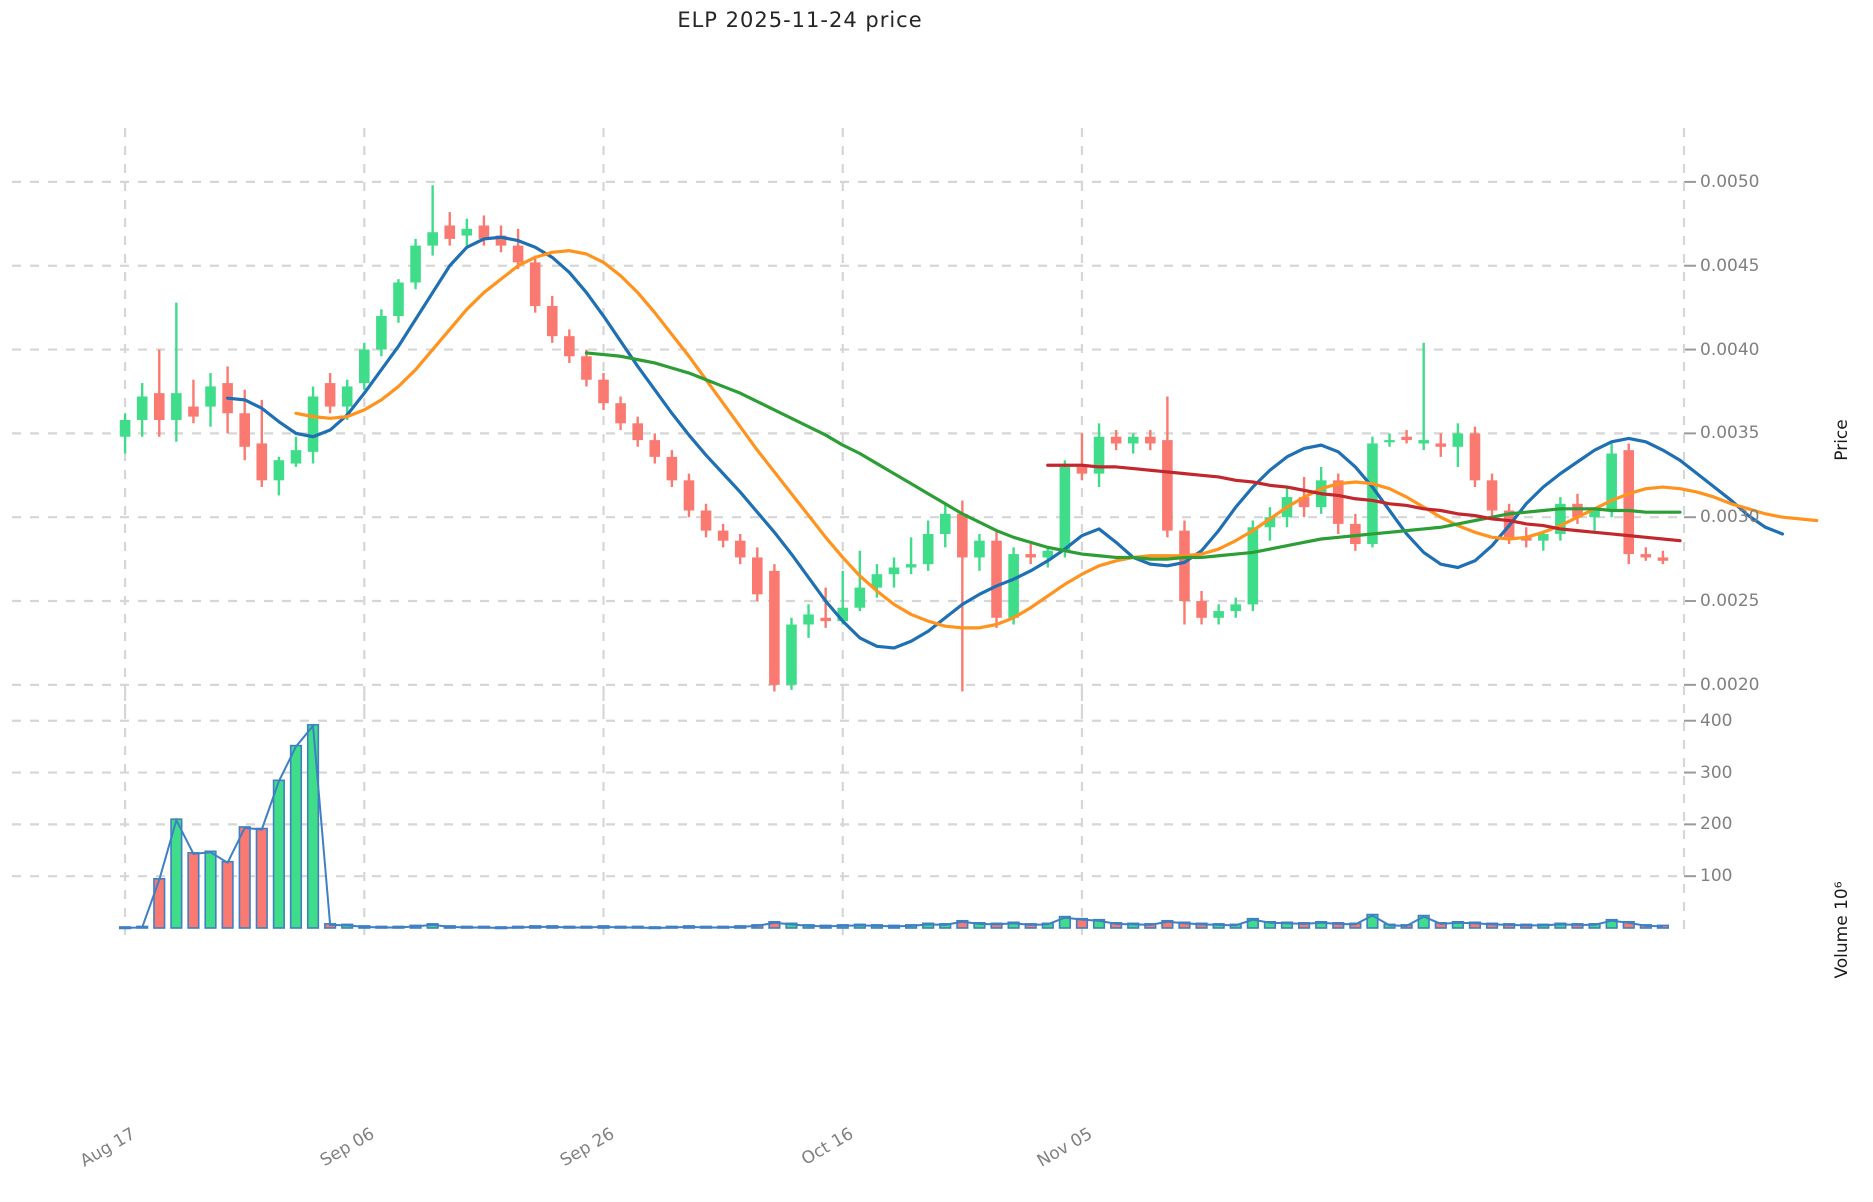 Image resolution: width=1873 pixels, height=1202 pixels. What do you see at coordinates (108, 1148) in the screenshot?
I see `x-tick-label: Aug 17` at bounding box center [108, 1148].